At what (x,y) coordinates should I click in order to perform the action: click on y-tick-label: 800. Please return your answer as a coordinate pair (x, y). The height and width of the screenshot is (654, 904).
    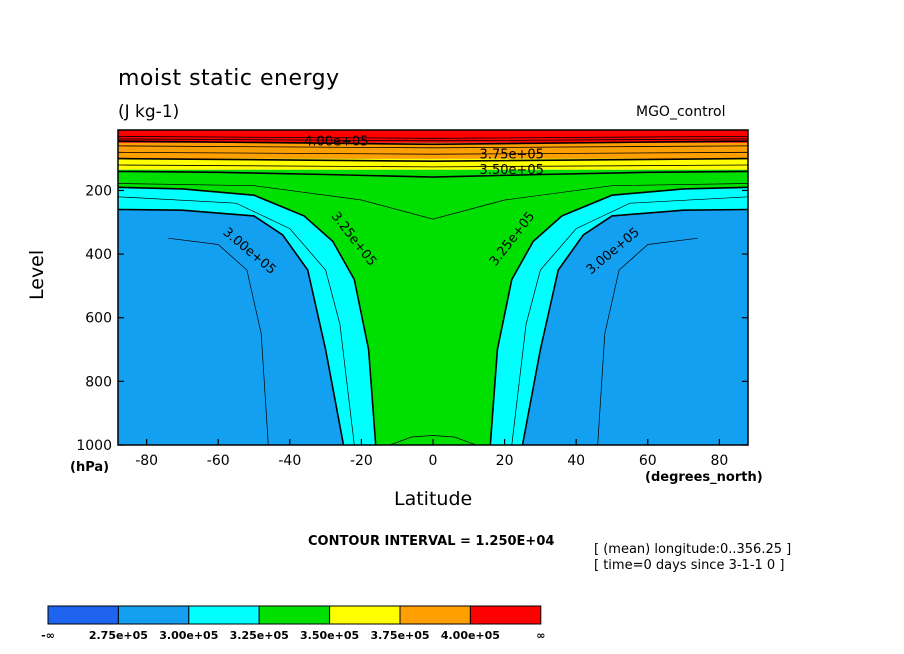
    Looking at the image, I should click on (98, 382).